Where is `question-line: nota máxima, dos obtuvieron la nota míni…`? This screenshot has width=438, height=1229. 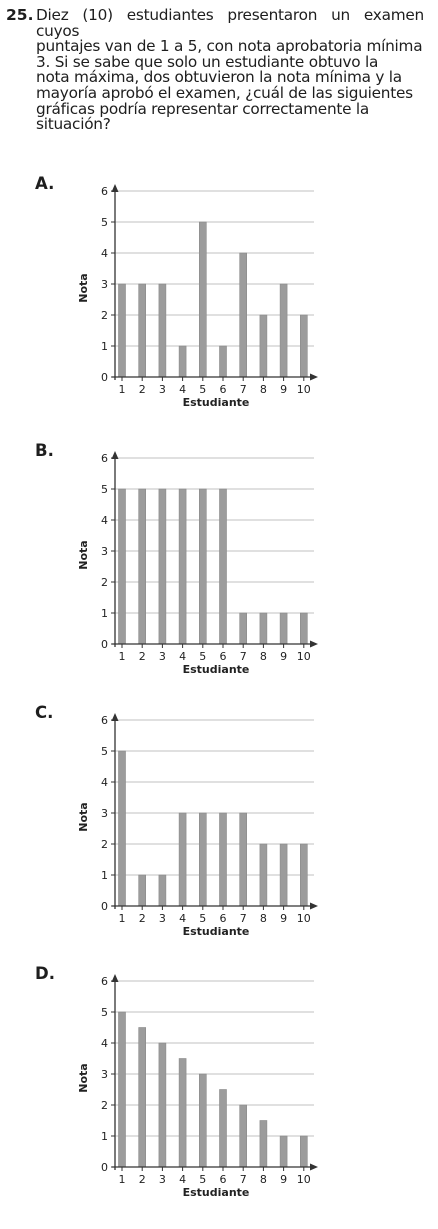 question-line: nota máxima, dos obtuvieron la nota míni… is located at coordinates (219, 77).